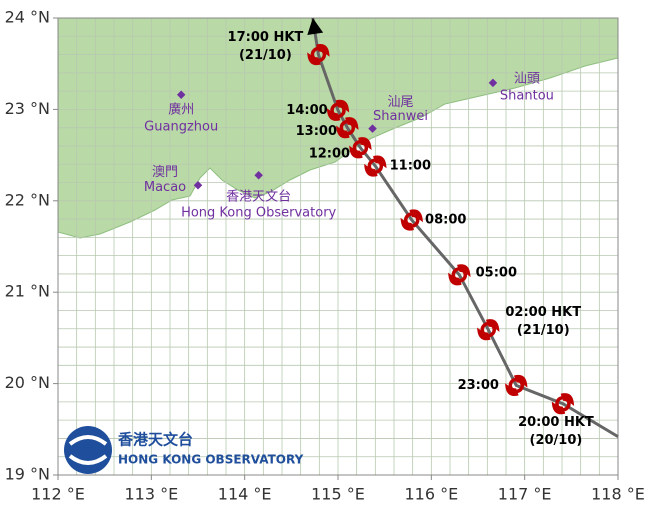 Image resolution: width=662 pixels, height=510 pixels. Describe the element at coordinates (410, 166) in the screenshot. I see `time-label: 11:00` at that location.